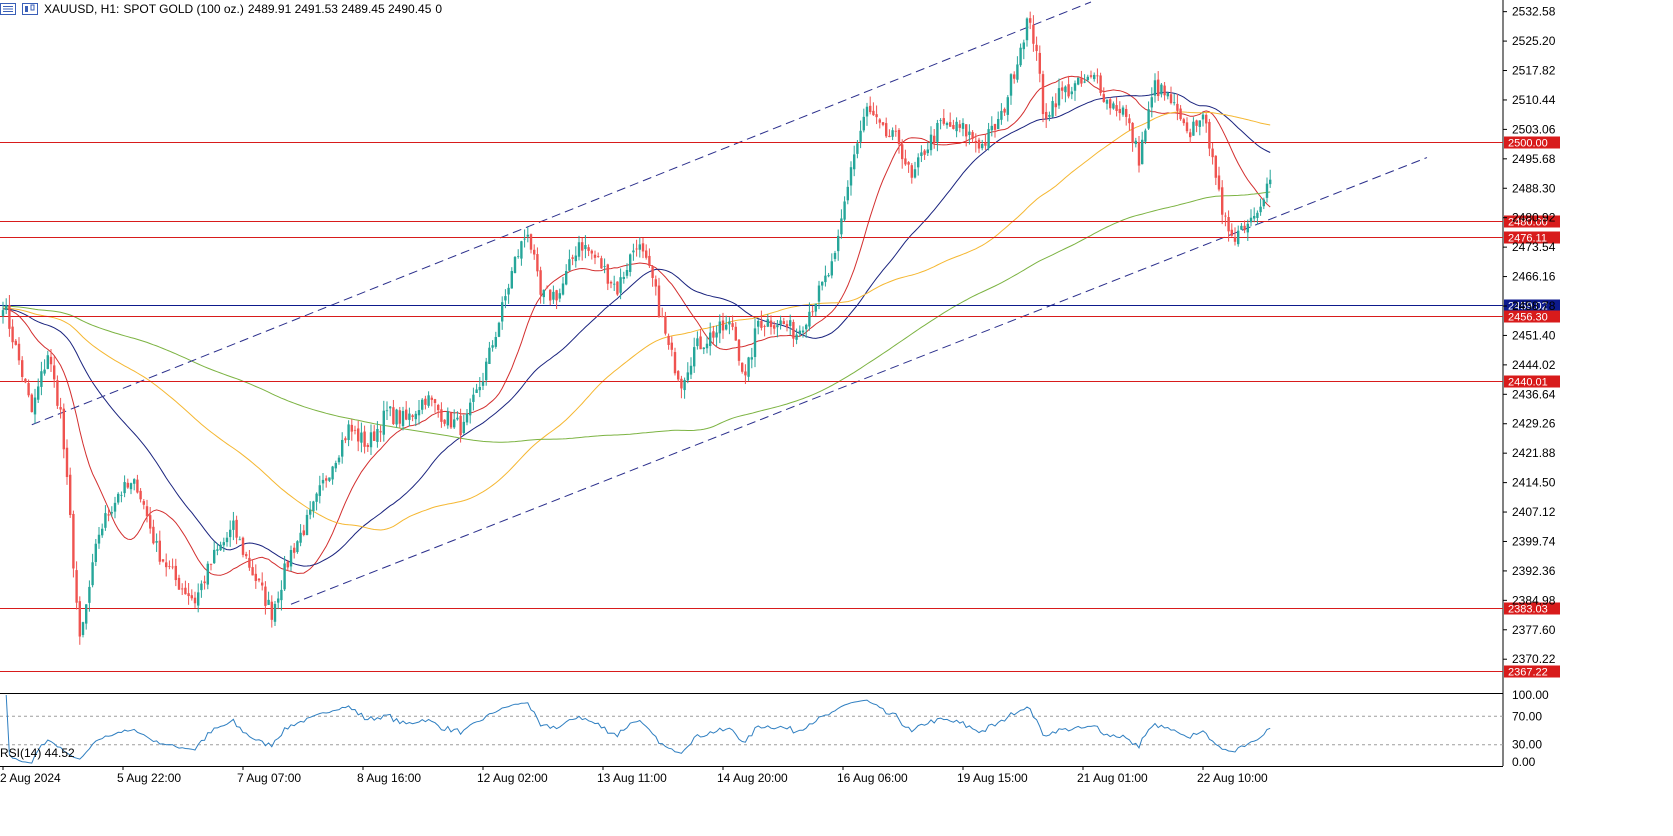 This screenshot has height=836, width=1673. I want to click on time-label: 5 Aug 22:00, so click(149, 778).